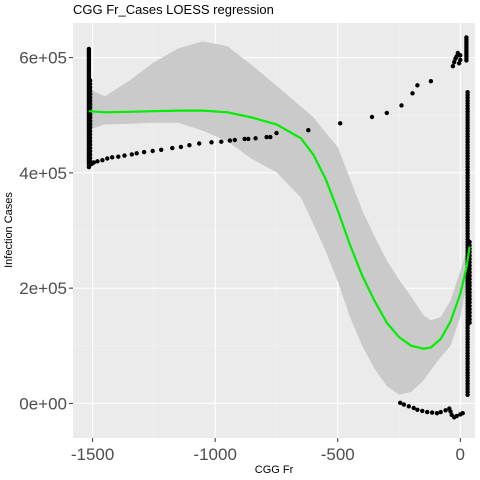  I want to click on x-axis: -1500 -1000 -500 0, so click(268, 451).